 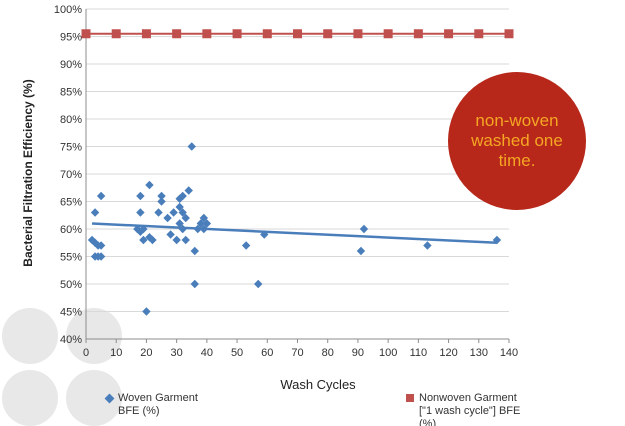 What do you see at coordinates (328, 353) in the screenshot?
I see `x-tick-label: 80` at bounding box center [328, 353].